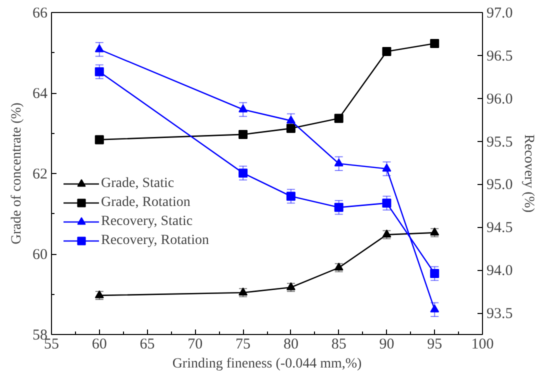 The height and width of the screenshot is (389, 550). I want to click on y2-tick-label: 93.5, so click(499, 314).